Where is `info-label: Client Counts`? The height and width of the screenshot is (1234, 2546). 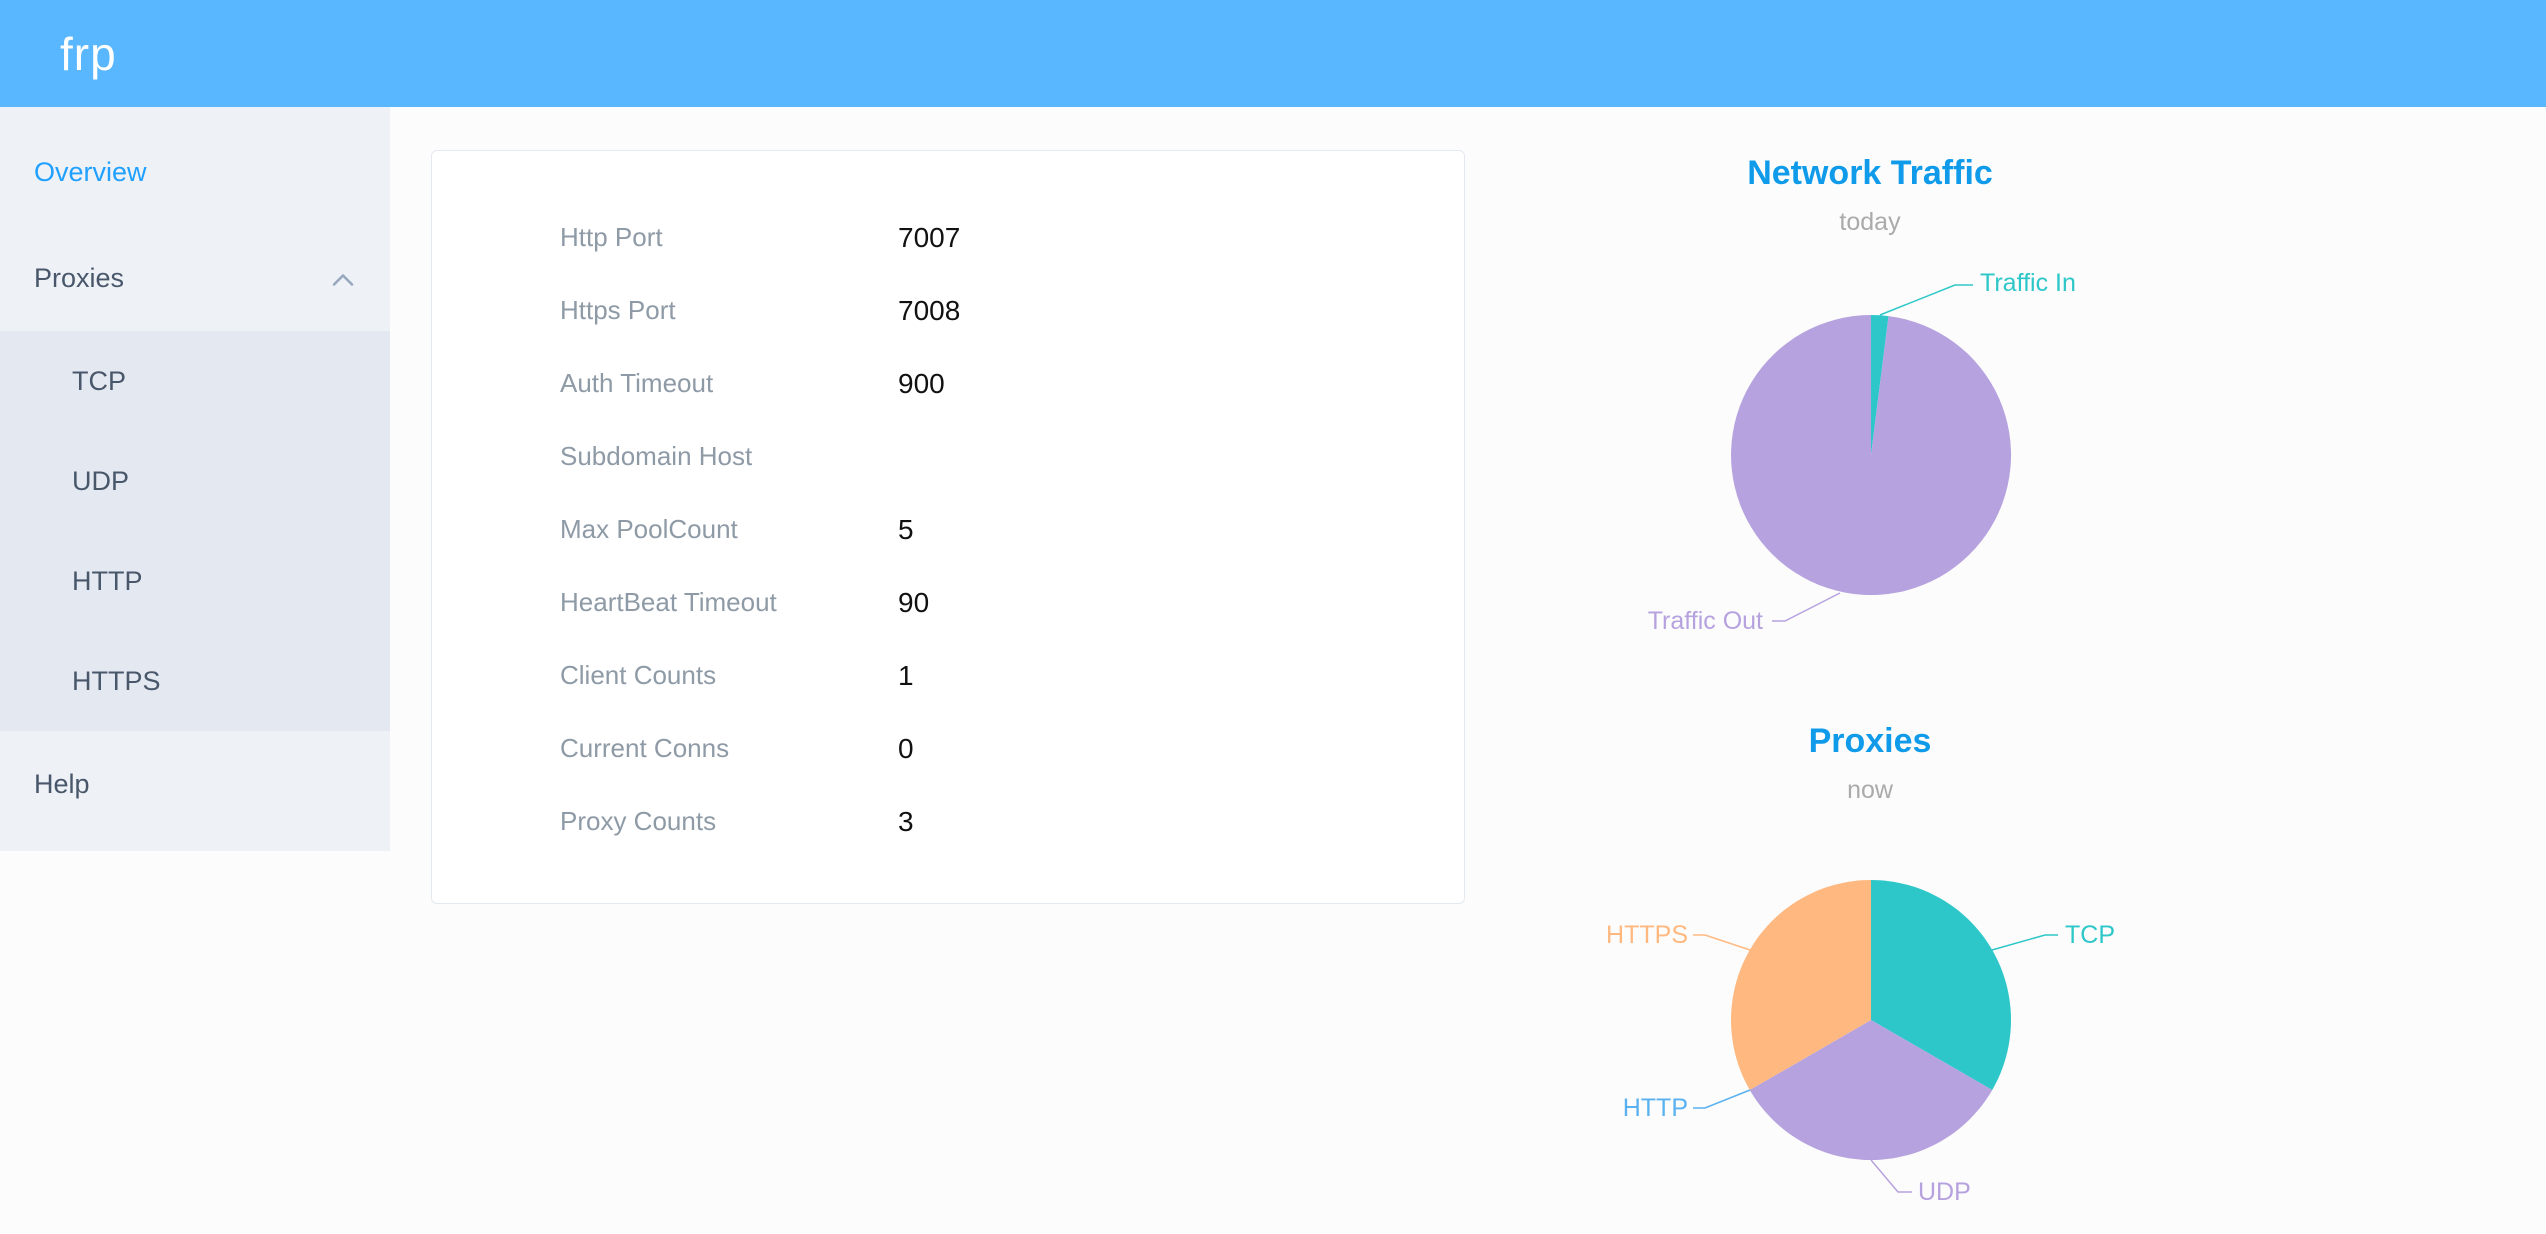 info-label: Client Counts is located at coordinates (638, 675).